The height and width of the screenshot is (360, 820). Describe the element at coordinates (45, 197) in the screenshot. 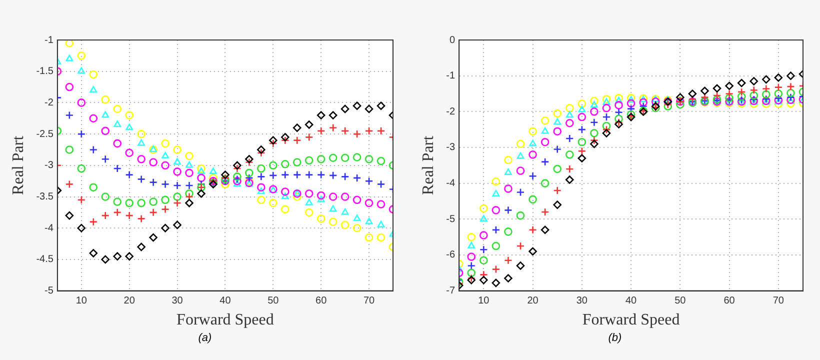

I see `y-tick-label: -3.5` at that location.